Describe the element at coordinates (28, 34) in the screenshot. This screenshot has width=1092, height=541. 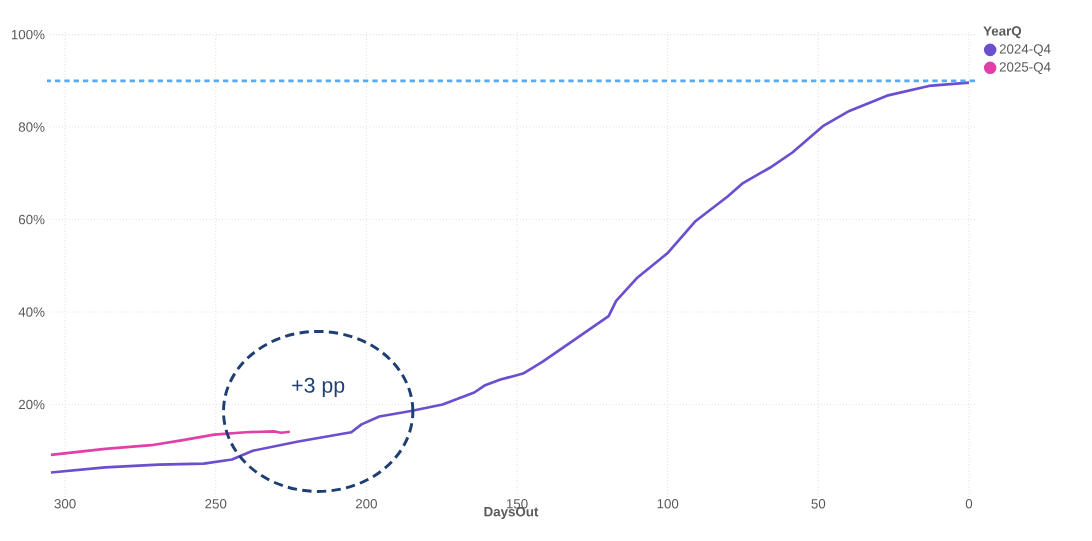
I see `y-tick-label: 100%` at that location.